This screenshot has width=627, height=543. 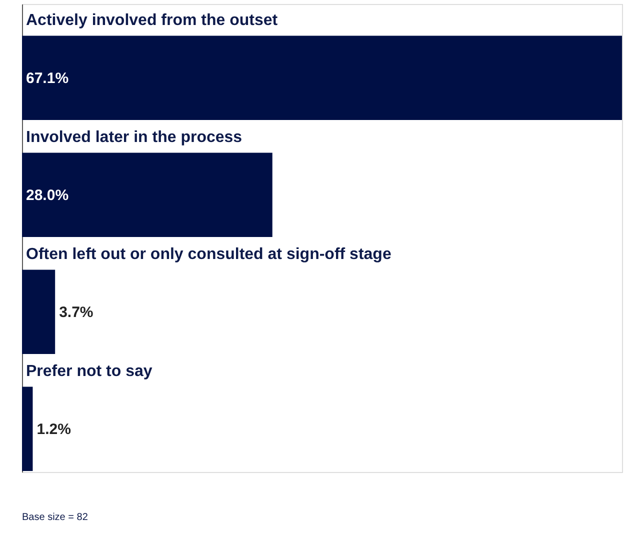 I want to click on y-tick-label: Actively involved from the outset, so click(x=152, y=20).